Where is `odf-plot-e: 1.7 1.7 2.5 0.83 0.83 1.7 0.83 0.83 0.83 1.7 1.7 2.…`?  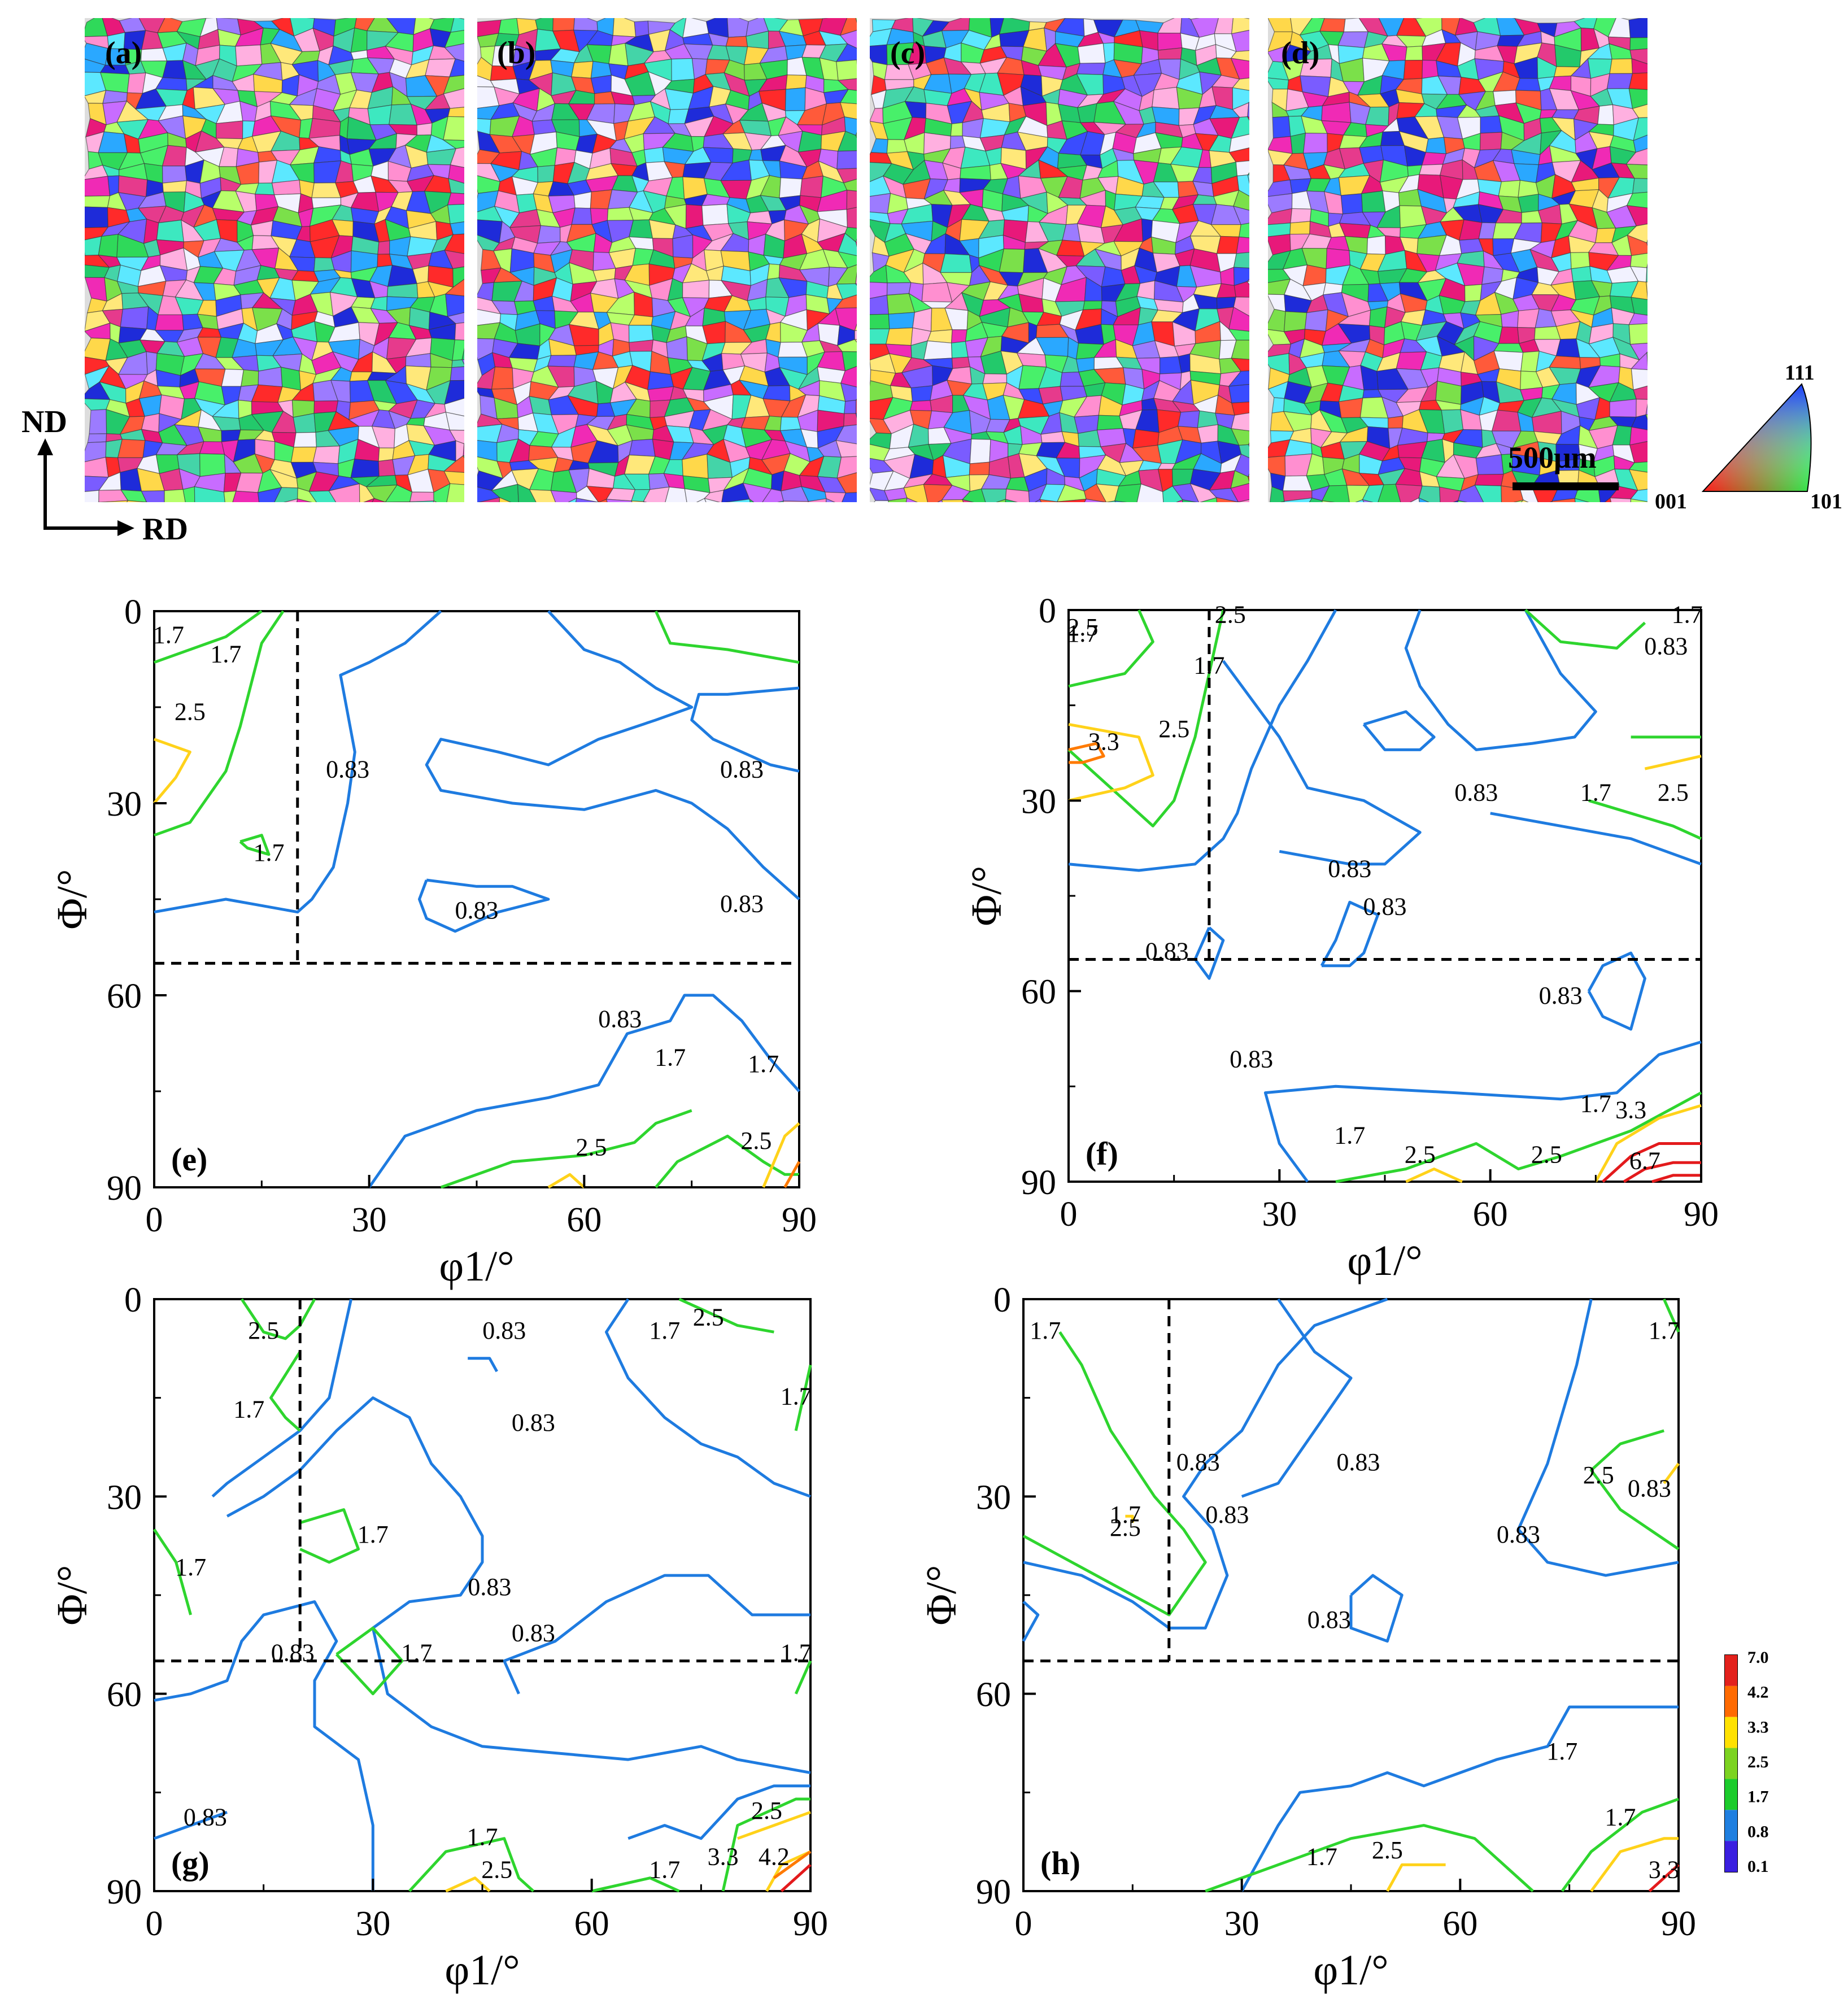 odf-plot-e: 1.7 1.7 2.5 0.83 0.83 1.7 0.83 0.83 0.83 1.7 1.7 2.… is located at coordinates (433, 941).